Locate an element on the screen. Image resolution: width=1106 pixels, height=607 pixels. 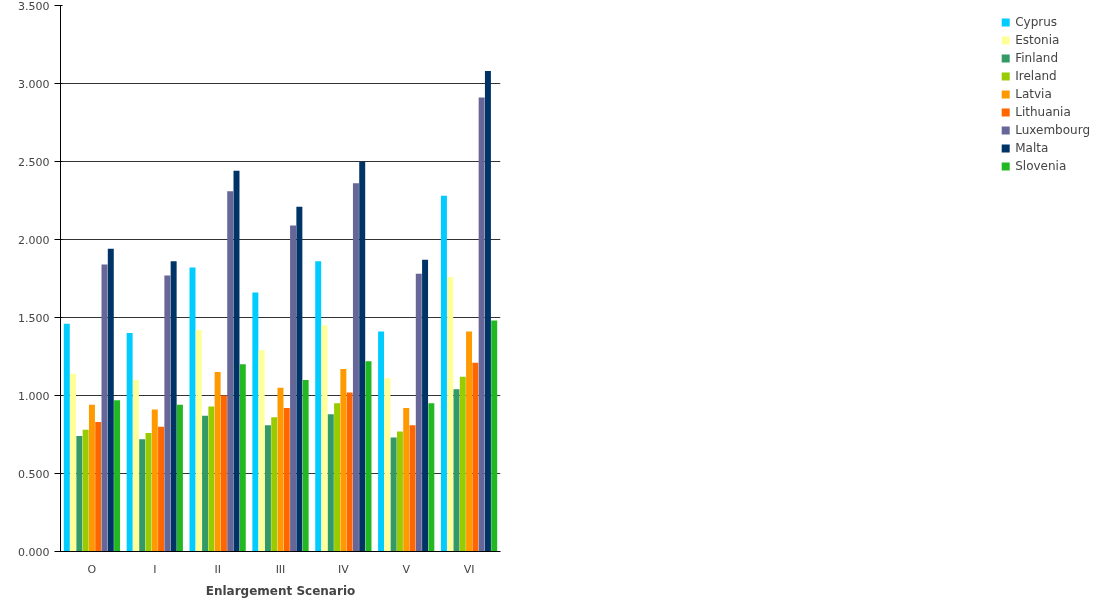
x-tick-label: III is located at coordinates (280, 569).